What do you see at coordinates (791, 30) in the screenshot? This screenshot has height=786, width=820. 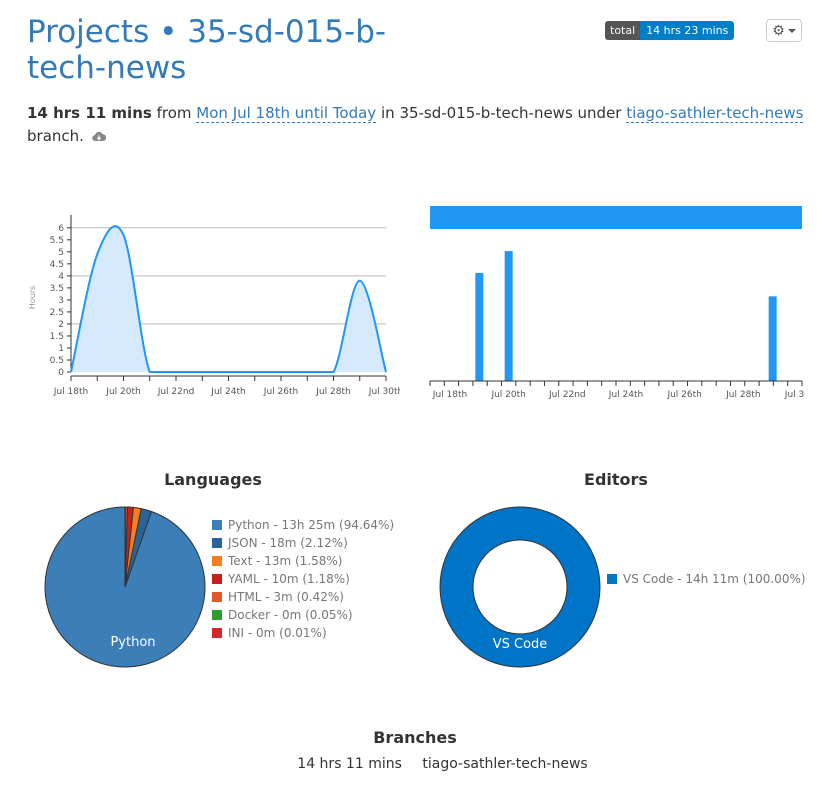 I see `caret-down-icon` at bounding box center [791, 30].